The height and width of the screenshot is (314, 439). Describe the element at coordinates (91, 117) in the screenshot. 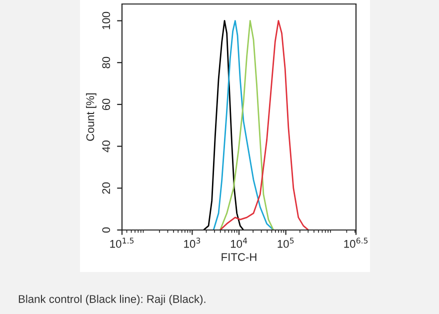

I see `y-axis-title: Count [%]` at that location.